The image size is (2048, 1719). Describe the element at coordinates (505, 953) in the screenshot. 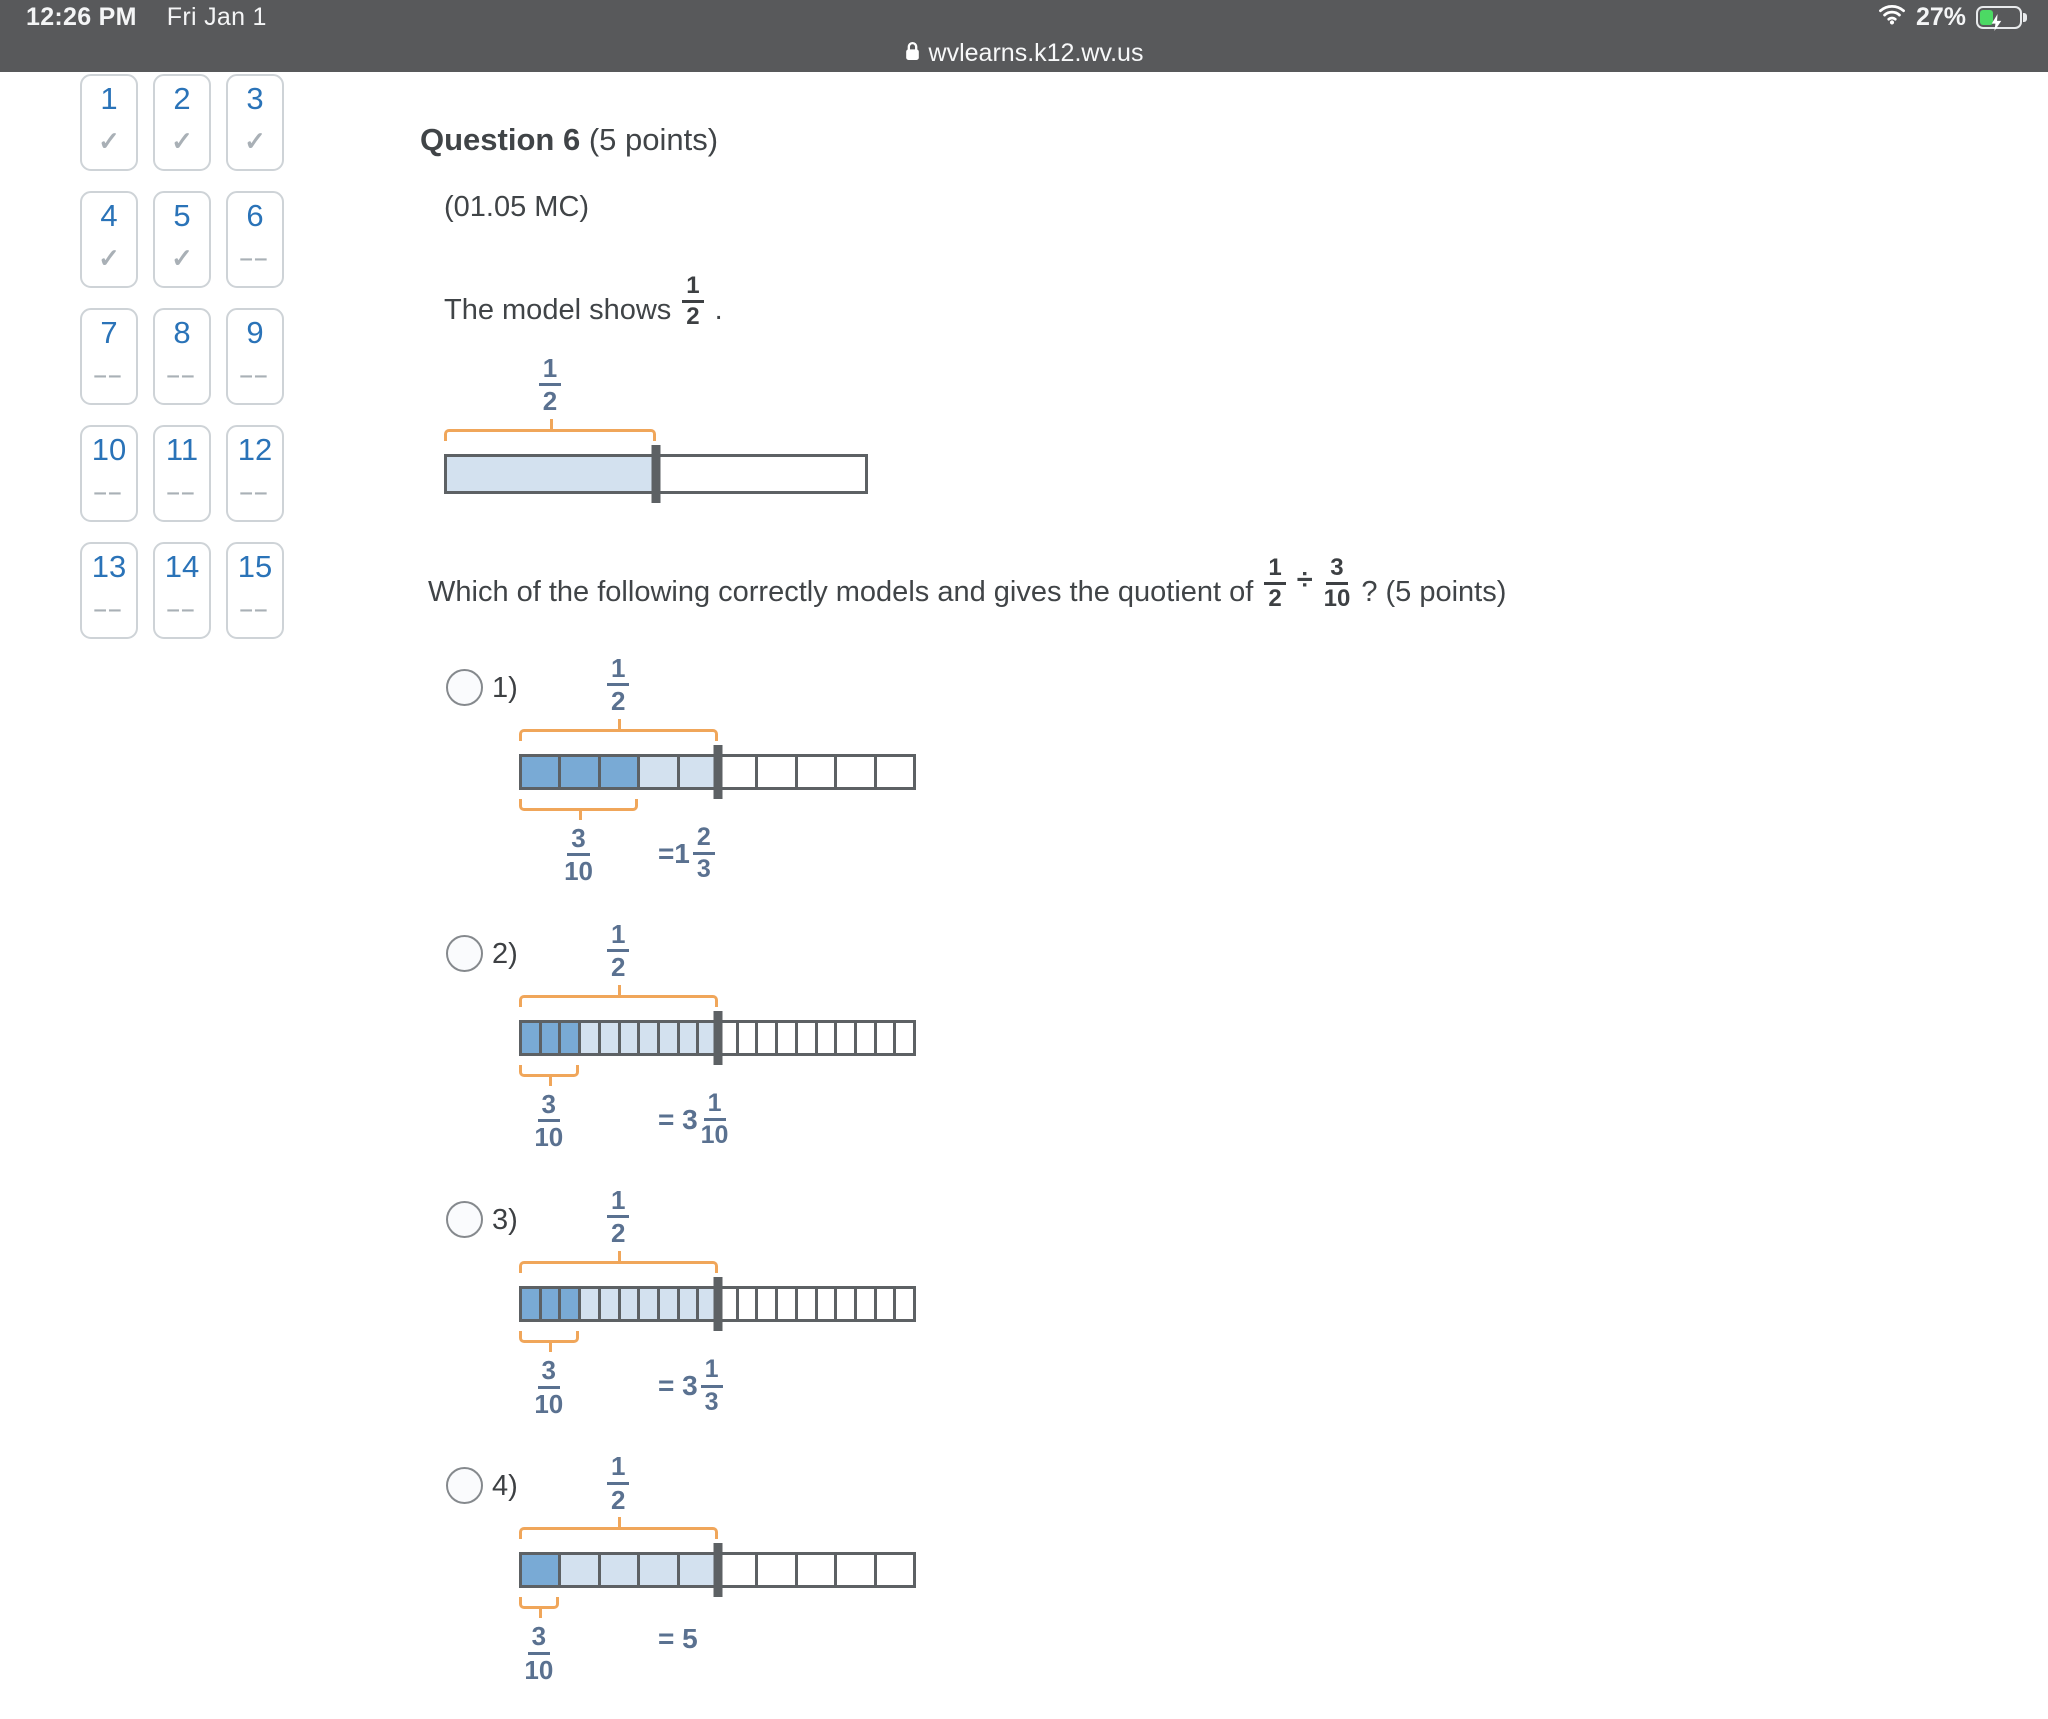

I see `option-label: 2)` at that location.